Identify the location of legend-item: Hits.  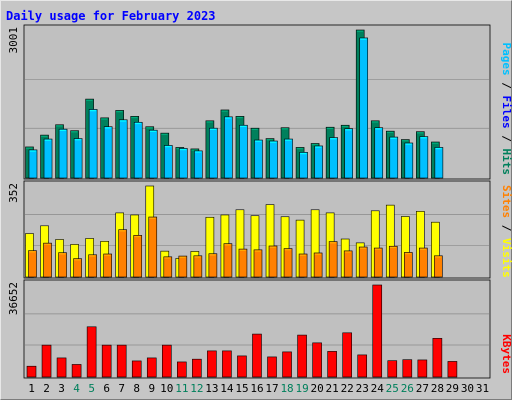
(506, 162).